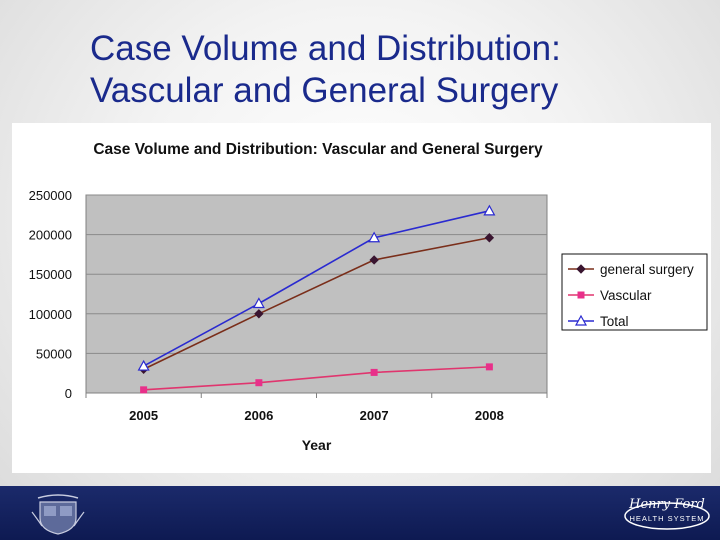 The width and height of the screenshot is (720, 540). What do you see at coordinates (143, 415) in the screenshot?
I see `x-tick-label: 2005` at bounding box center [143, 415].